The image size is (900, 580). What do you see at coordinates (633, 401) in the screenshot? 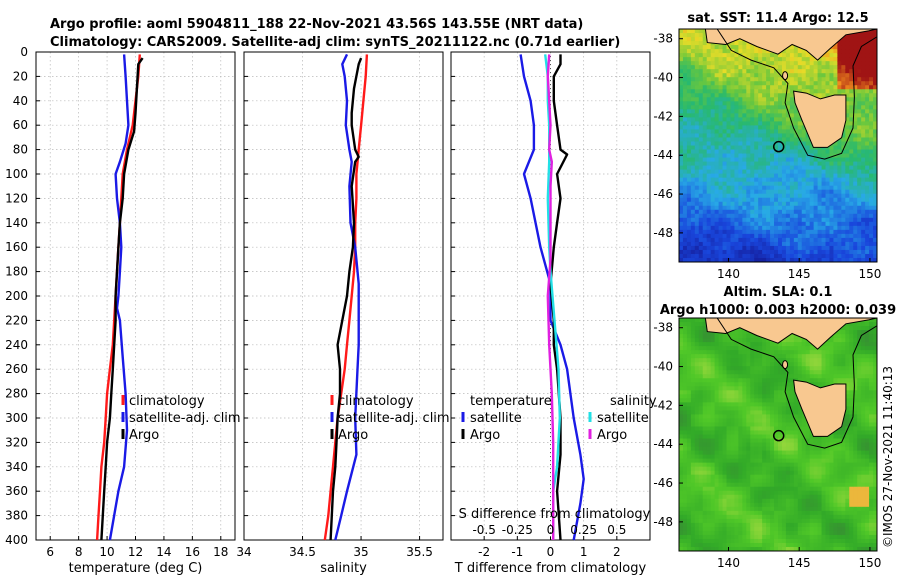
I see `legend-header-salinity: salinity` at bounding box center [633, 401].